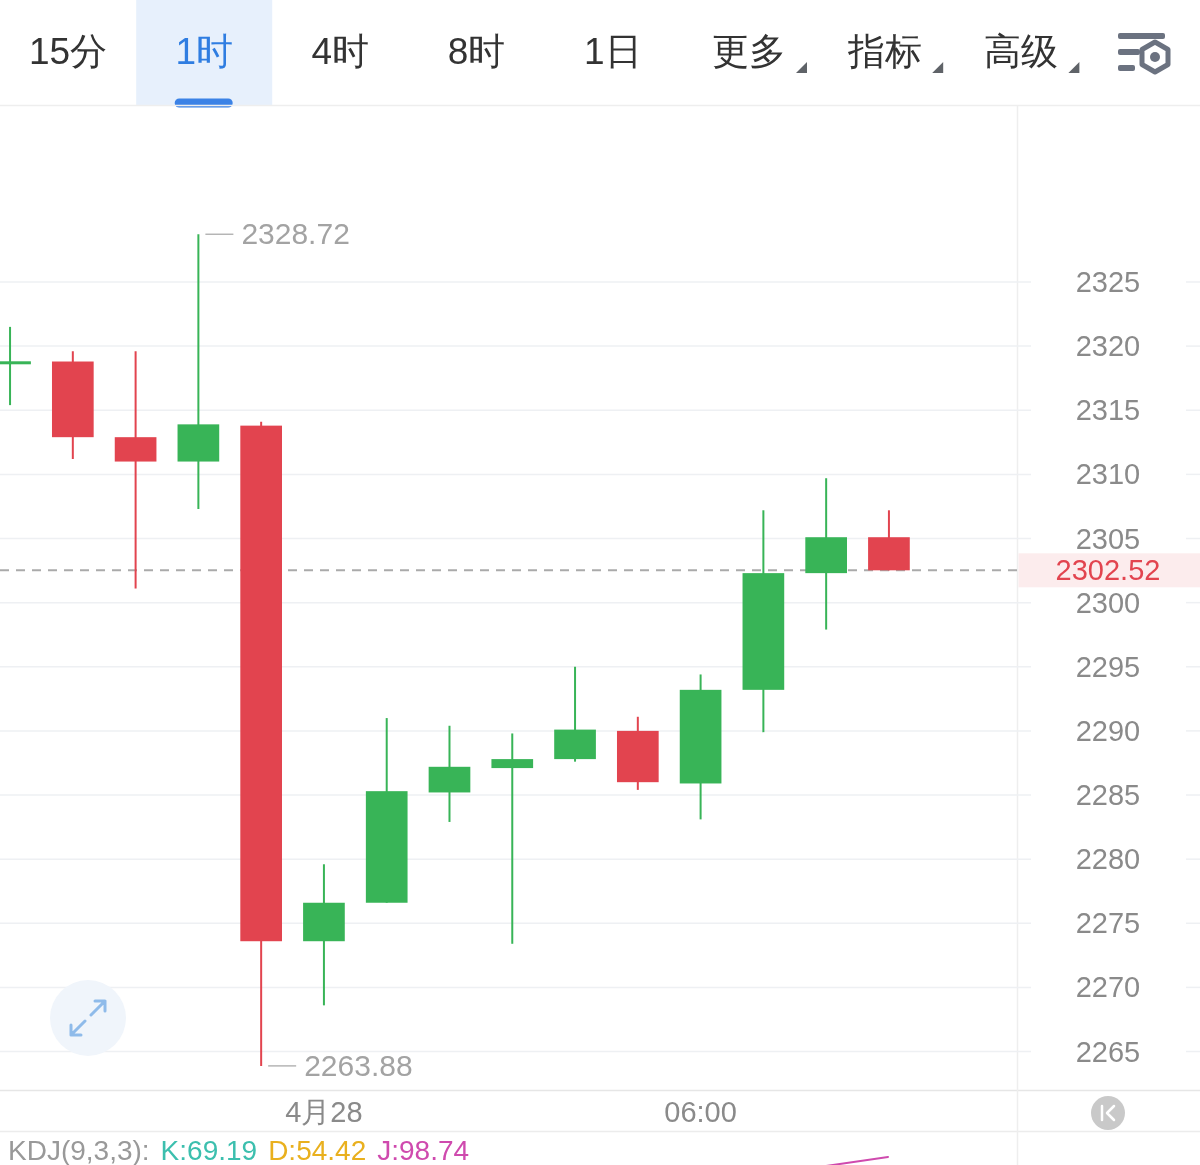 The width and height of the screenshot is (1200, 1165). What do you see at coordinates (885, 51) in the screenshot?
I see `text: 指标` at bounding box center [885, 51].